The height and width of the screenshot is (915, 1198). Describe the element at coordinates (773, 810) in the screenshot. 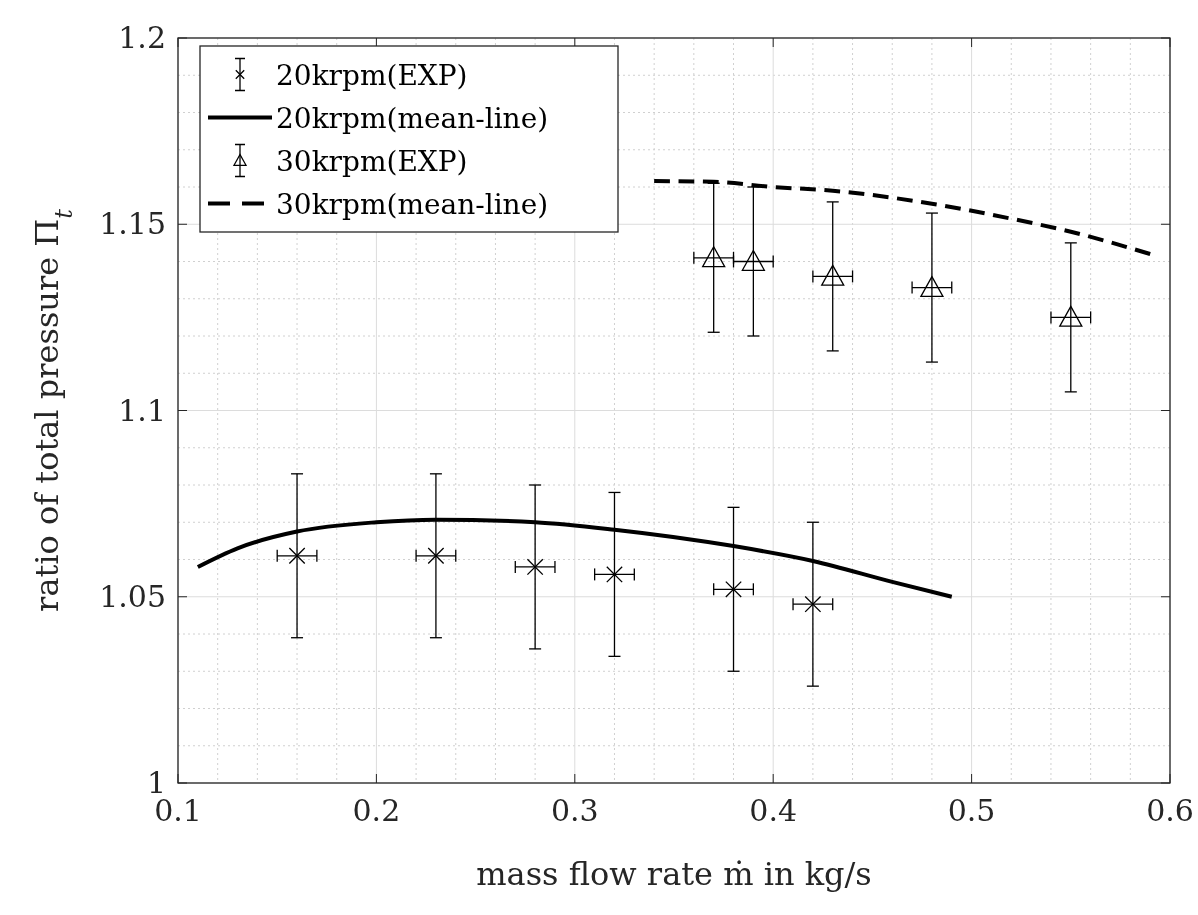

I see `x-tick-label: 0.4` at that location.